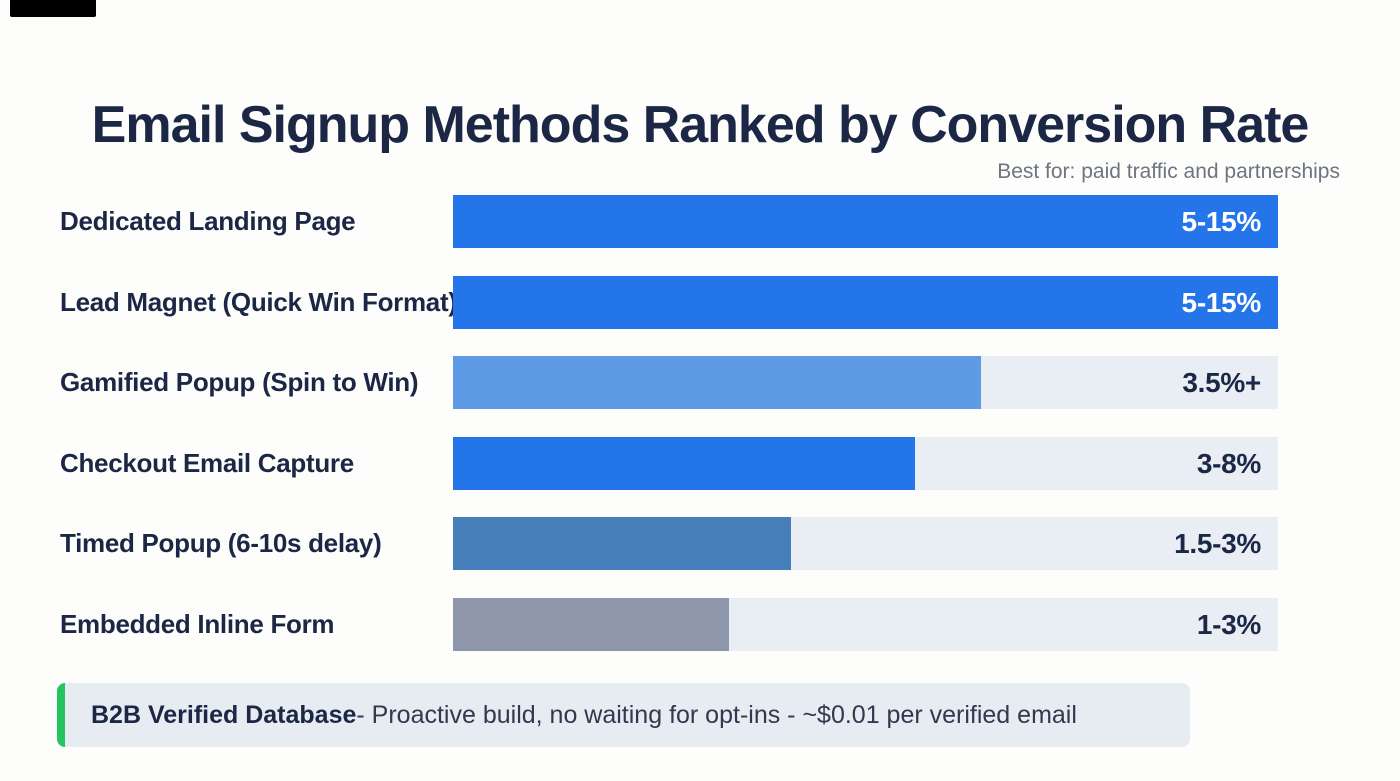 The image size is (1400, 781). I want to click on bar-track: 3.5%+, so click(865, 382).